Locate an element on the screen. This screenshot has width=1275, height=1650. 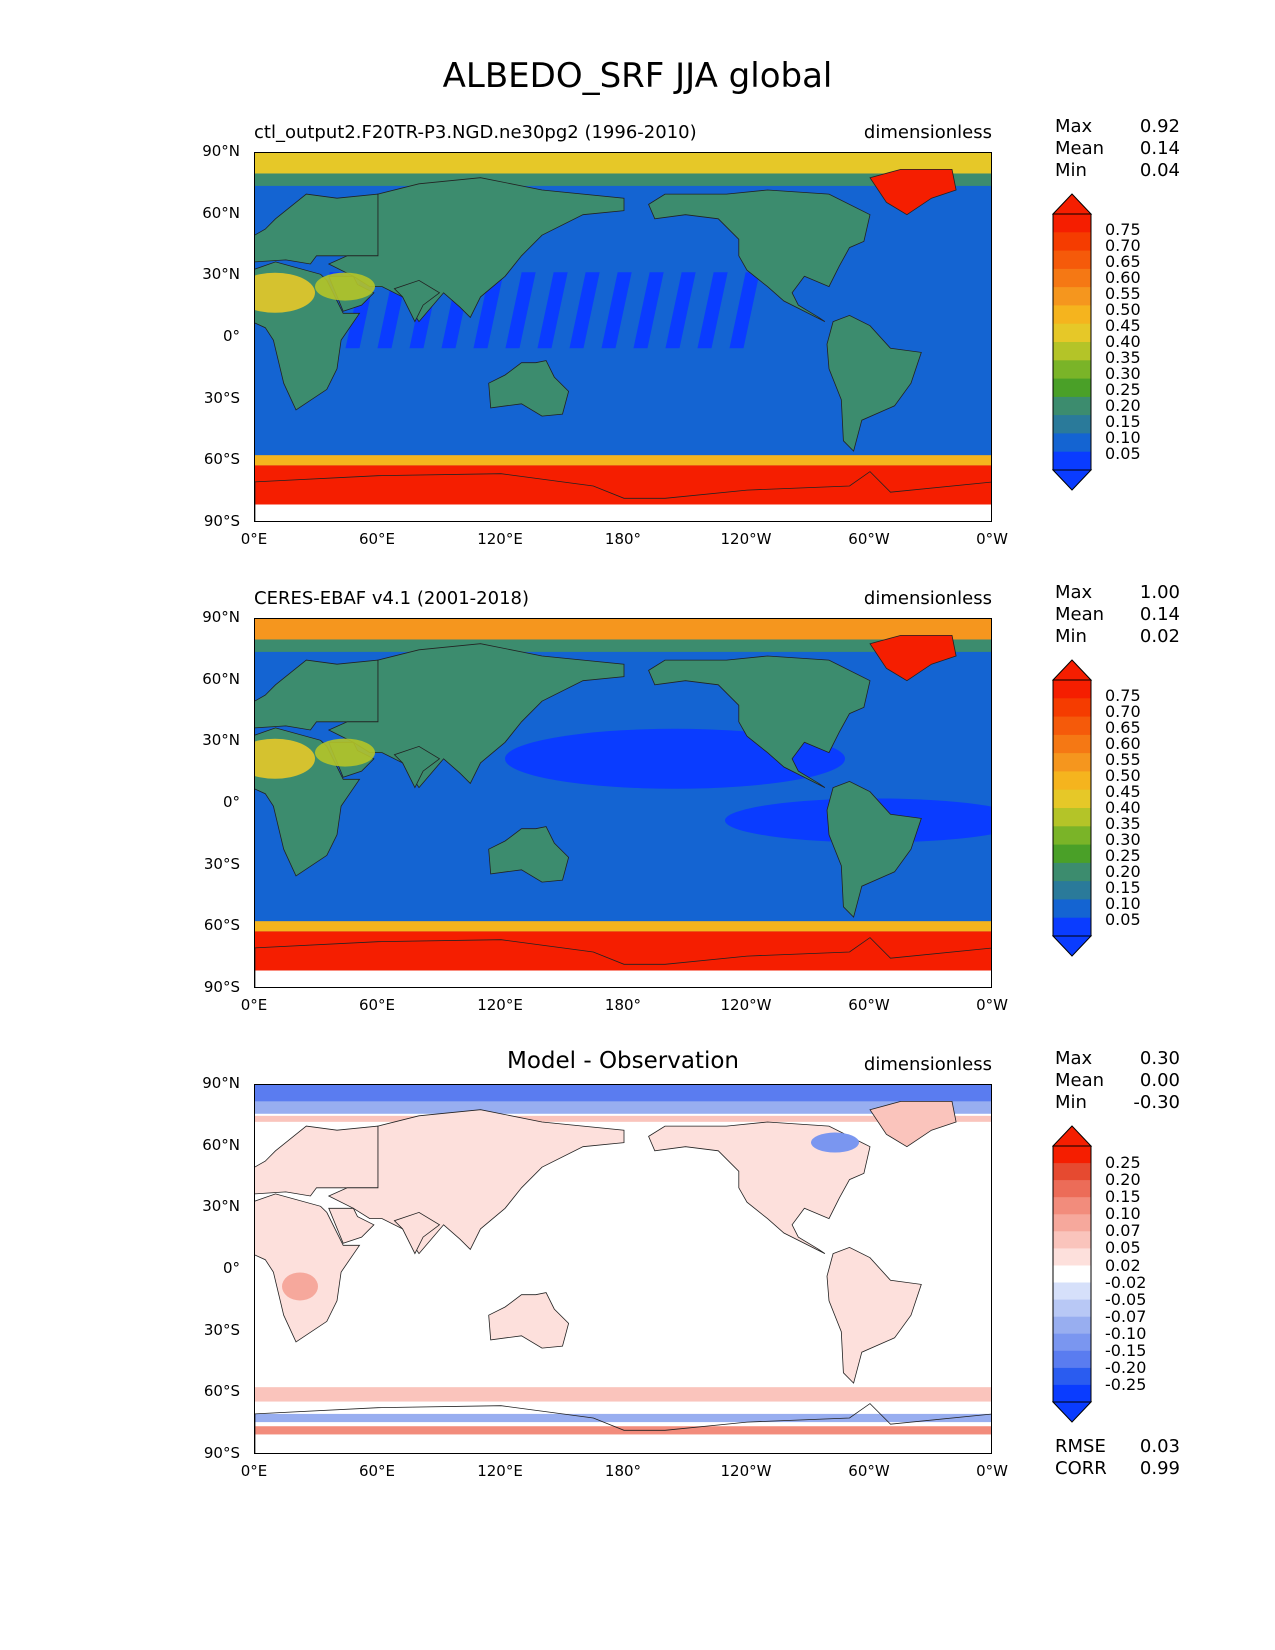
land-arabia is located at coordinates (351, 1225).